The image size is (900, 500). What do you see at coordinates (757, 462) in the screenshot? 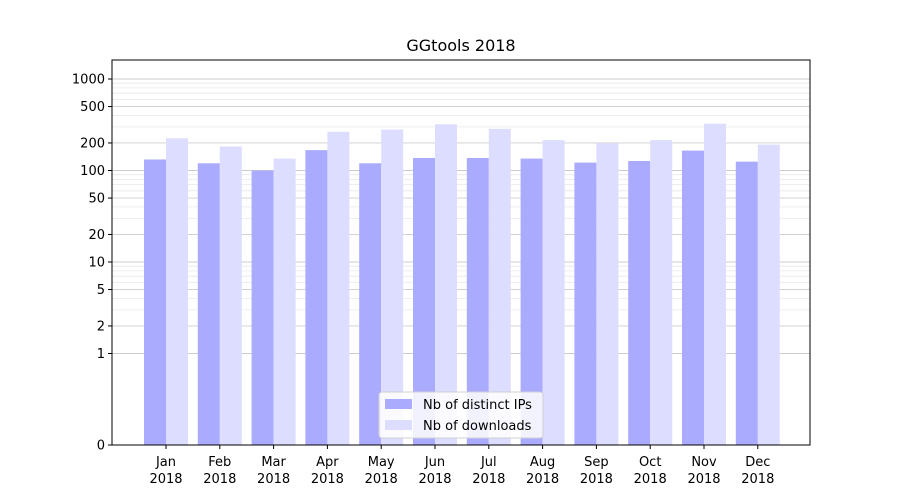
I see `x-tick-label-month: Dec` at bounding box center [757, 462].